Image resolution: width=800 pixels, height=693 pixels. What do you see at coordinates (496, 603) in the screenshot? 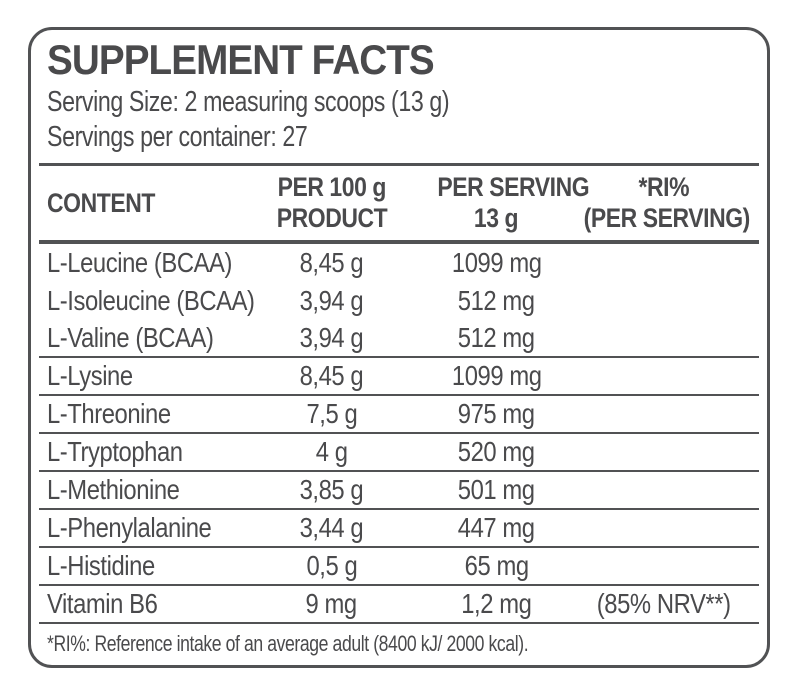
I see `per-serving-value: 1,2 mg` at bounding box center [496, 603].